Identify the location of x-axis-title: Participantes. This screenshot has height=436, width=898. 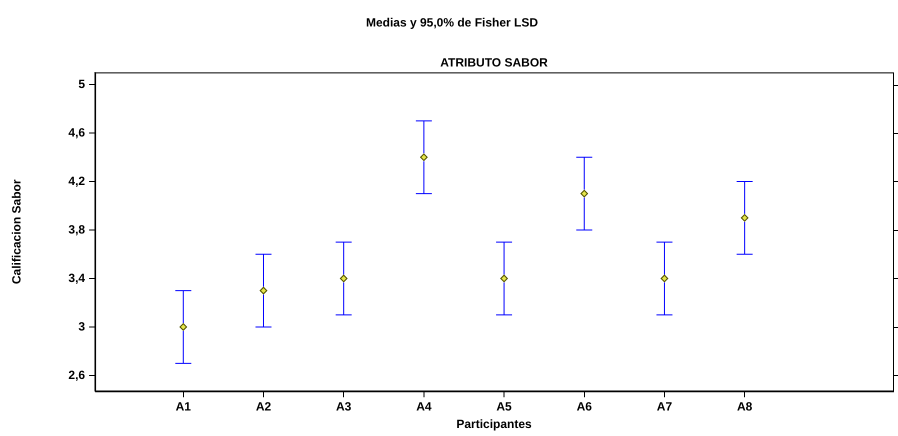
(494, 424).